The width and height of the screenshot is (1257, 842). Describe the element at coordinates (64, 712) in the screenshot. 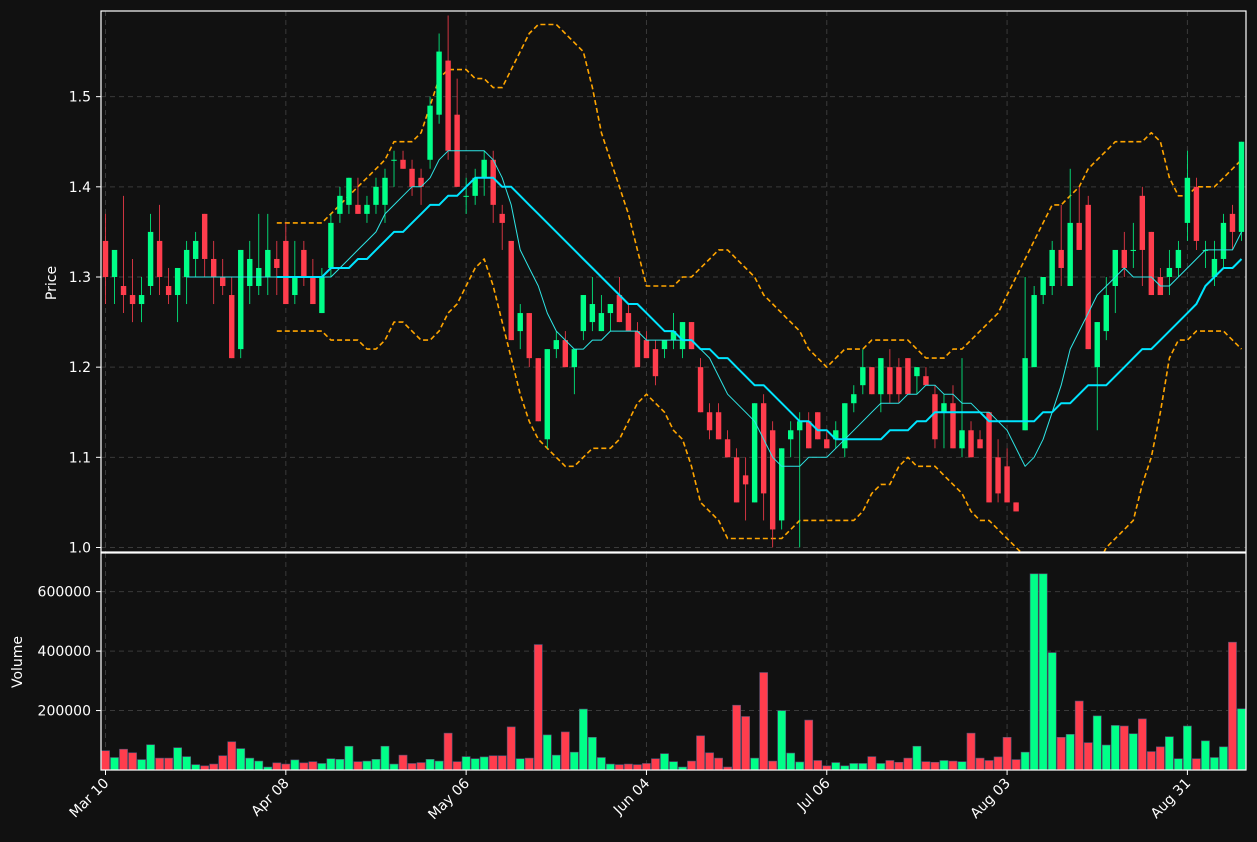

I see `volume-tick-label: 200000` at that location.